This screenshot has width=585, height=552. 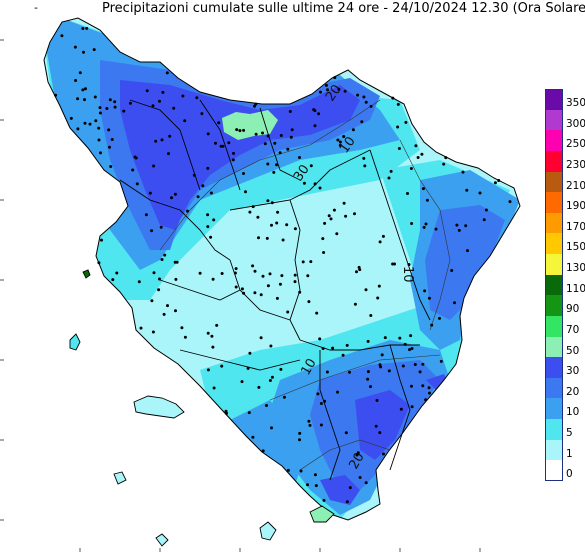 What do you see at coordinates (575, 268) in the screenshot?
I see `legend-label: 130` at bounding box center [575, 268].